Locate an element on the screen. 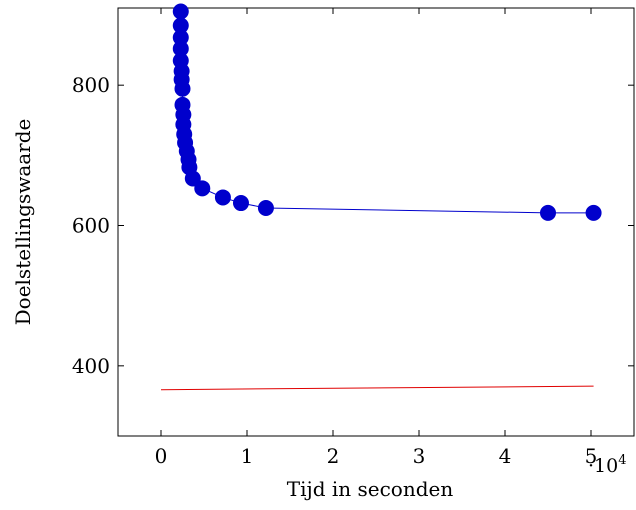 This screenshot has width=636, height=510. y-tick-label: 600 is located at coordinates (91, 226).